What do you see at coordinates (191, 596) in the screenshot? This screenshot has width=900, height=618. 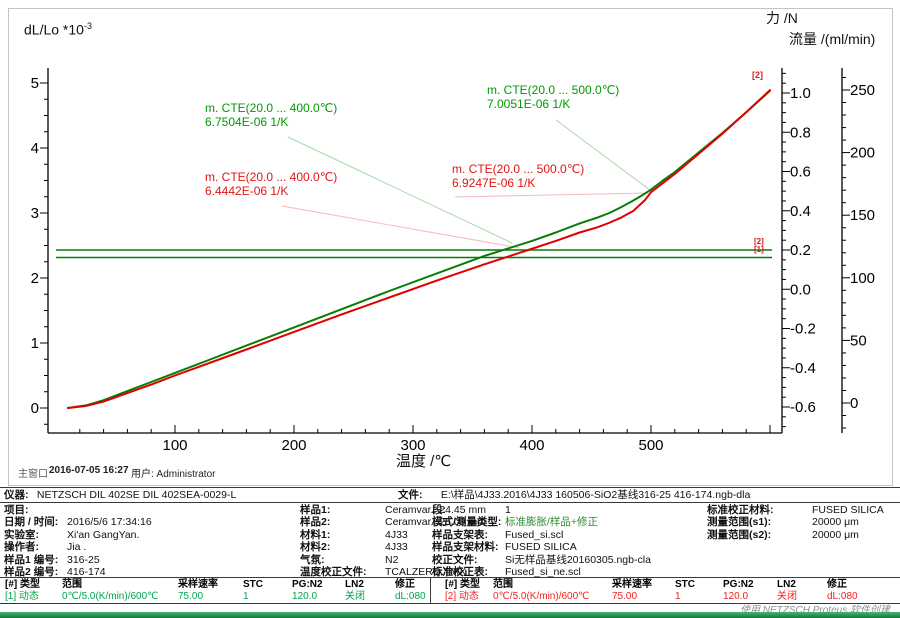 I see `segment-cell: 75.00` at bounding box center [191, 596].